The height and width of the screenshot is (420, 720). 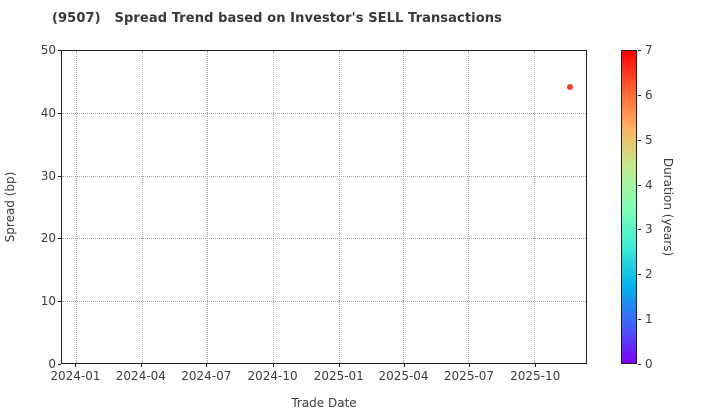 What do you see at coordinates (75, 376) in the screenshot?
I see `x-tick-label: 2024-01` at bounding box center [75, 376].